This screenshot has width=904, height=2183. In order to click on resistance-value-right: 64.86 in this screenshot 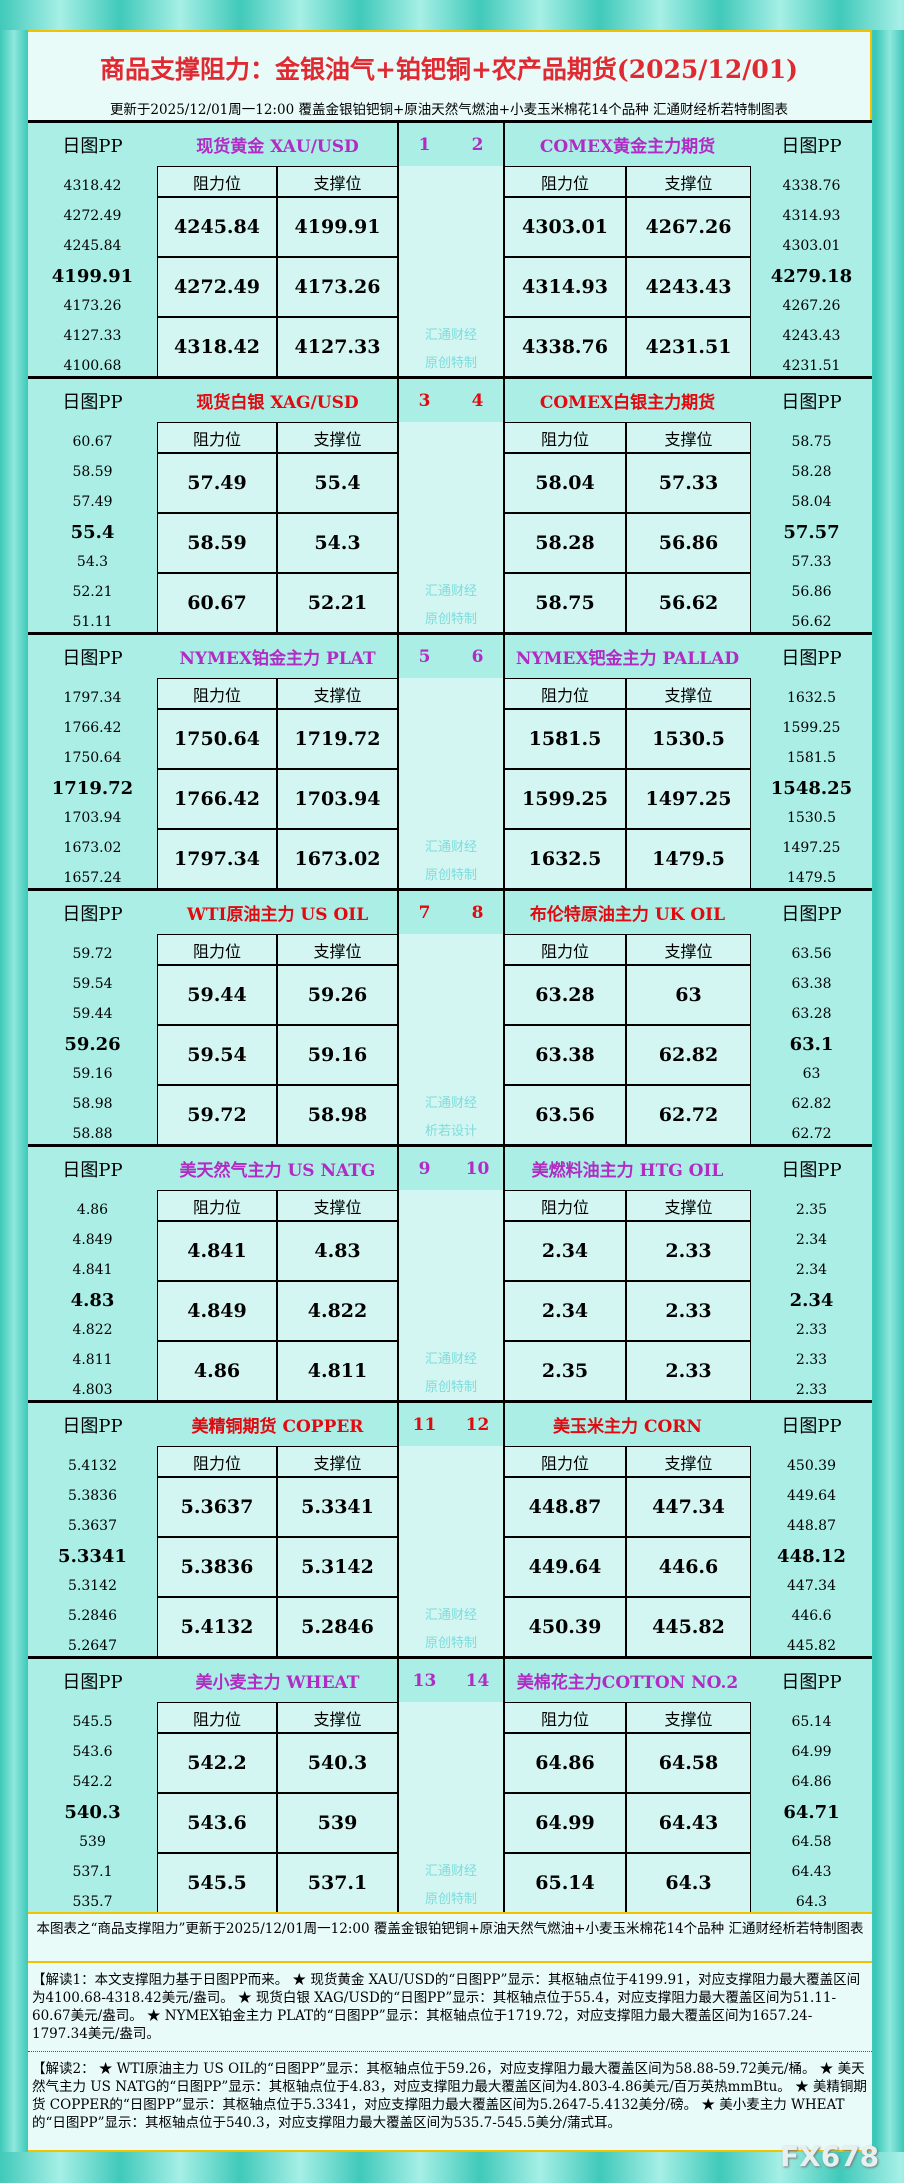, I will do `click(565, 1763)`.